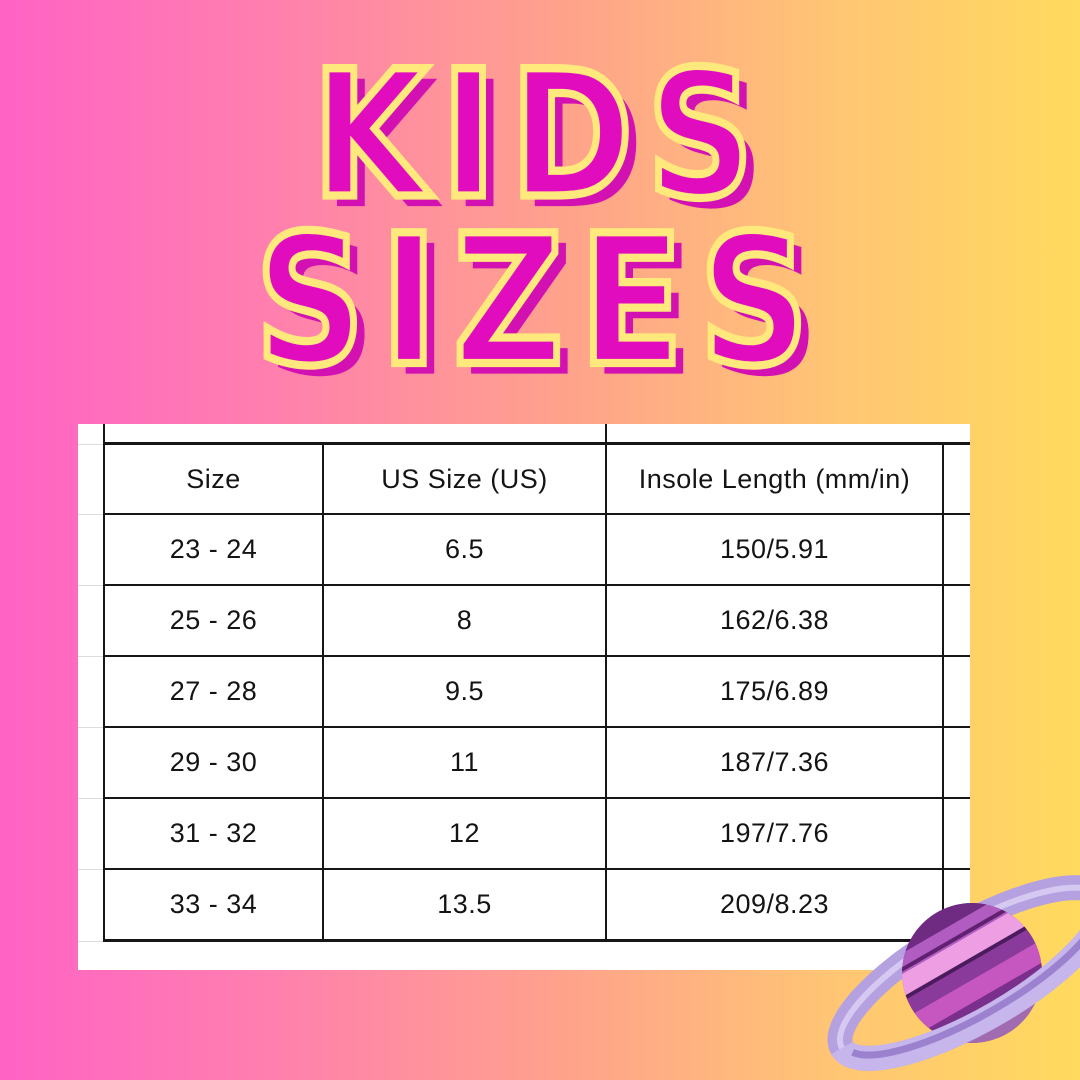  I want to click on size-cell: 25 - 26, so click(212, 621).